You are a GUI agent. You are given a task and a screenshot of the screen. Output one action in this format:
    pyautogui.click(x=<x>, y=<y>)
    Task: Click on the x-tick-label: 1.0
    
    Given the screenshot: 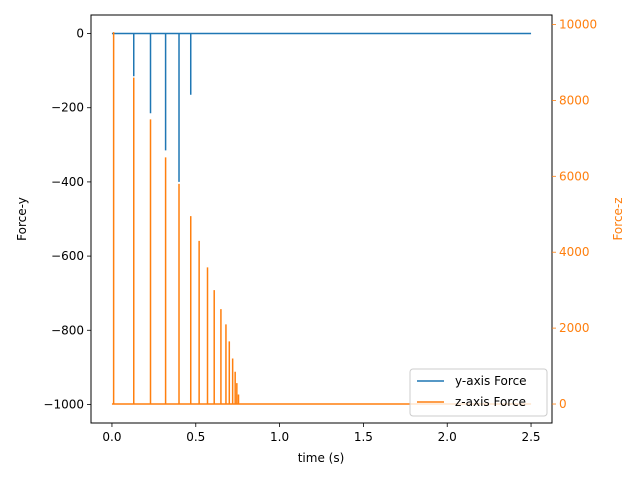 What is the action you would take?
    pyautogui.click(x=279, y=437)
    